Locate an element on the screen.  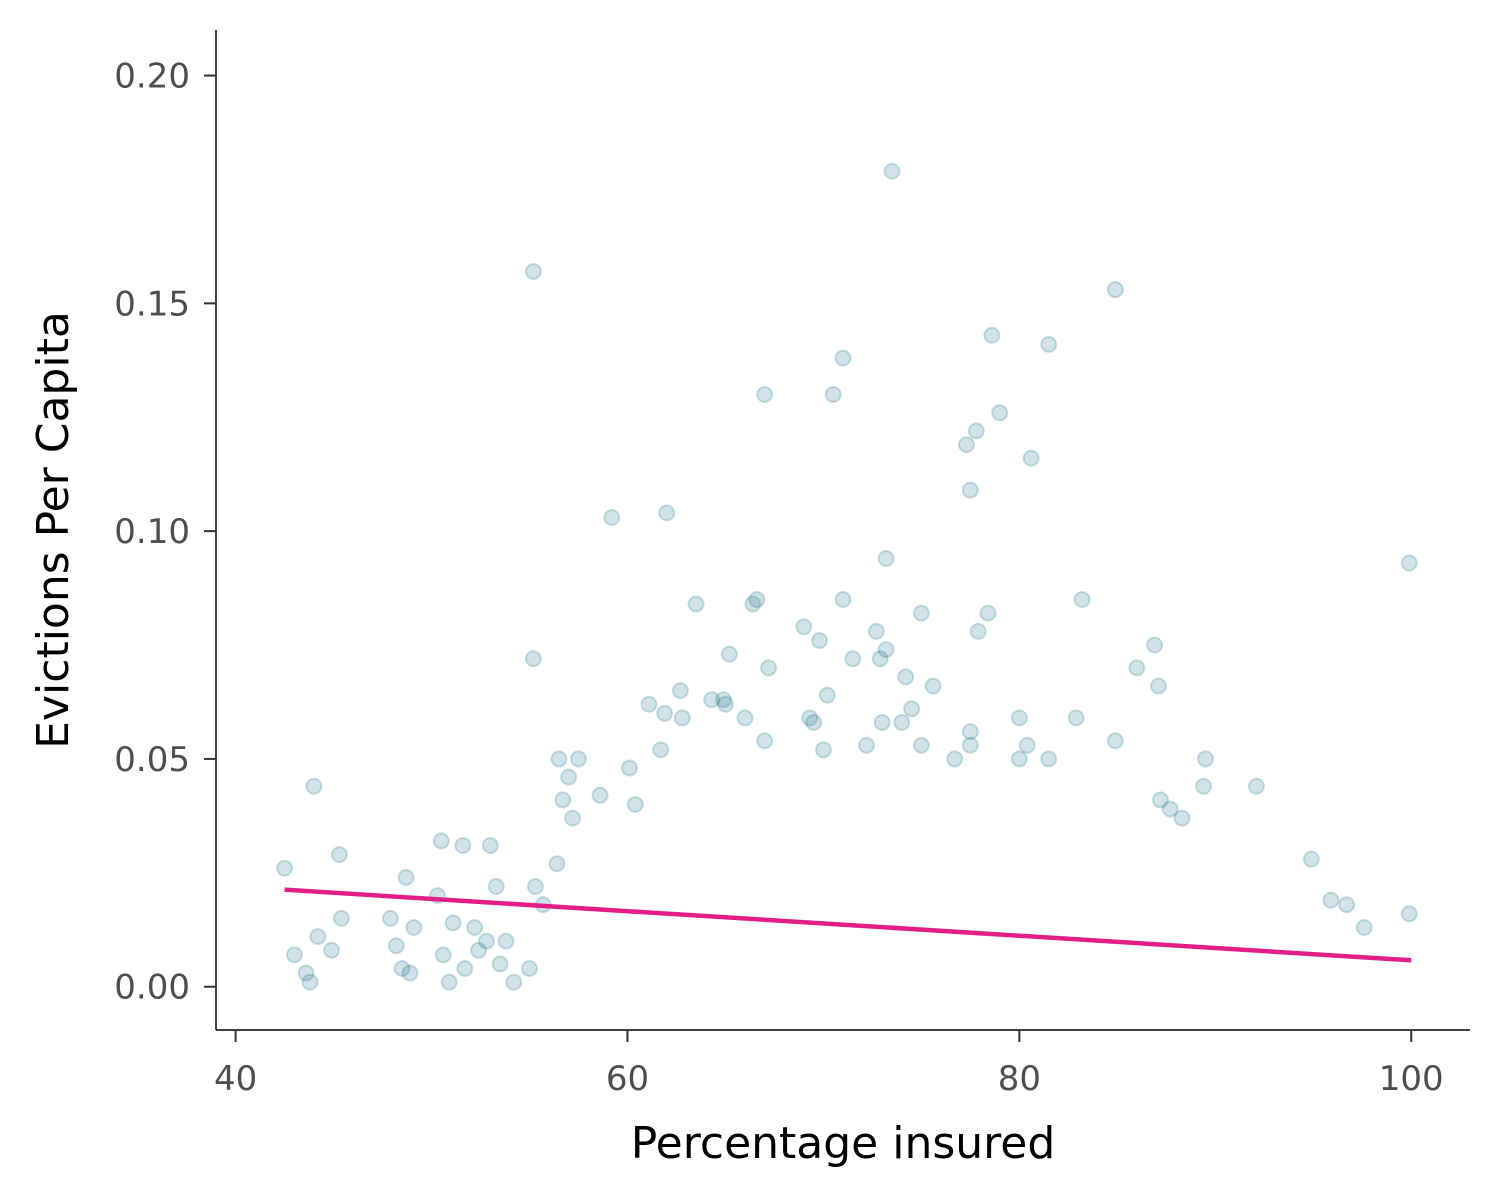
y-tick-label: 0.10 is located at coordinates (152, 532).